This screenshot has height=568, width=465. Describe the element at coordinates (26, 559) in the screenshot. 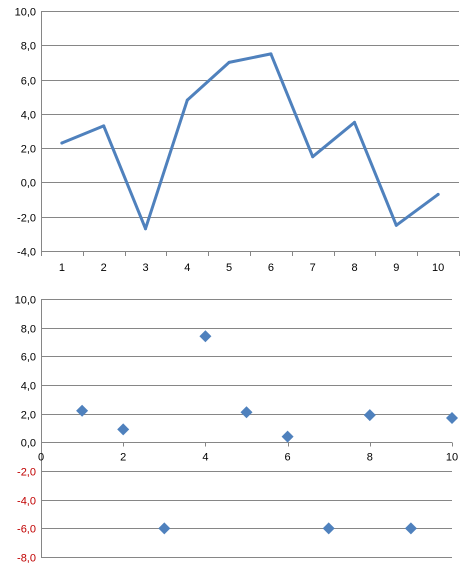

I see `scatter-chart-y-tick-label: -8,0` at that location.